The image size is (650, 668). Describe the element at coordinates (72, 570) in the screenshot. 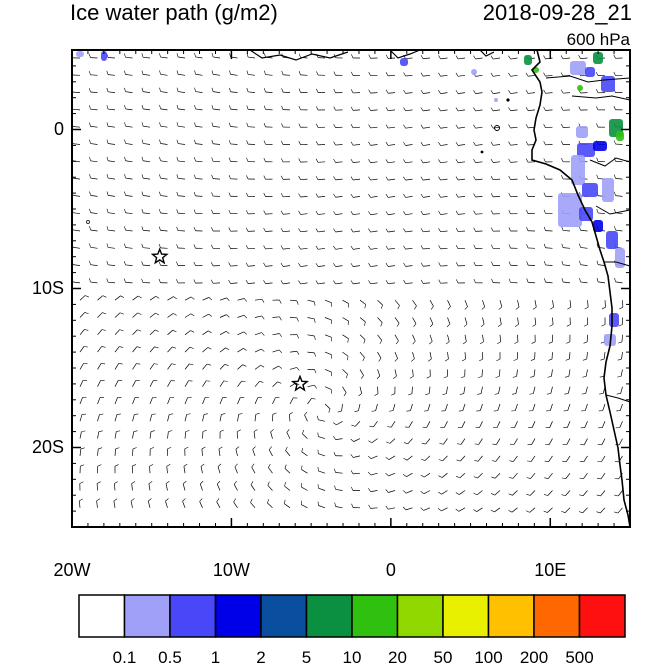

I see `lon-label: 20W` at that location.